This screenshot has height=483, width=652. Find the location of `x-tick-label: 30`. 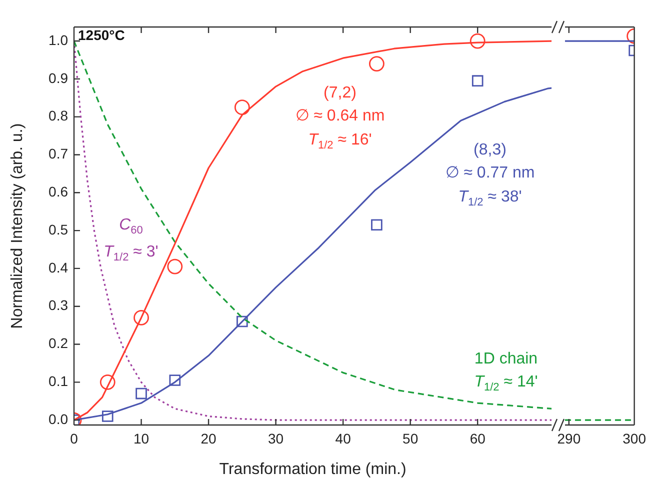

x-tick-label: 30 is located at coordinates (276, 438).